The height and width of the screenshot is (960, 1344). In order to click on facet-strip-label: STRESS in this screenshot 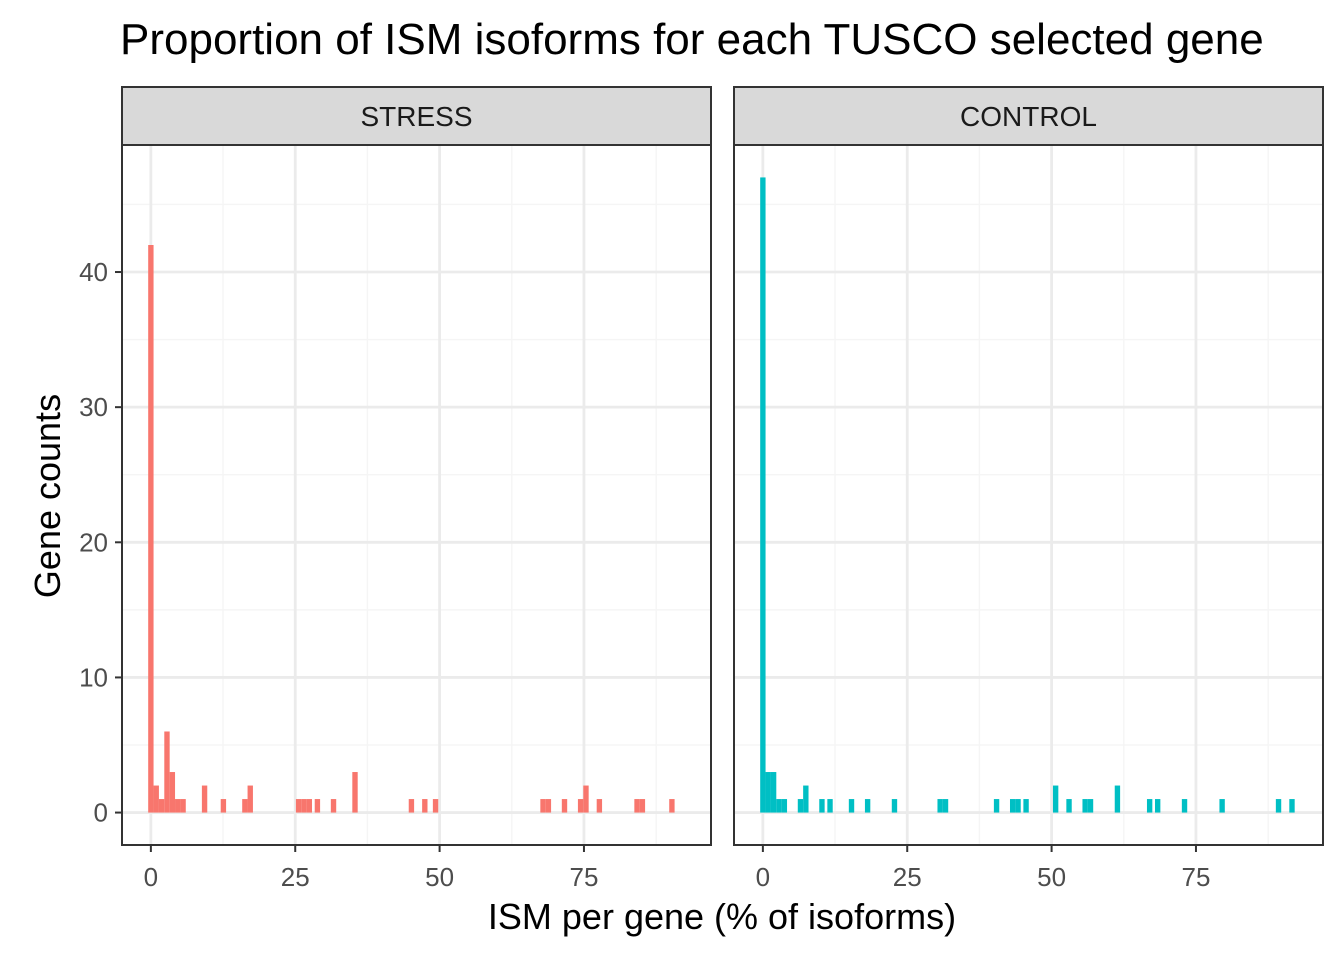, I will do `click(416, 116)`.